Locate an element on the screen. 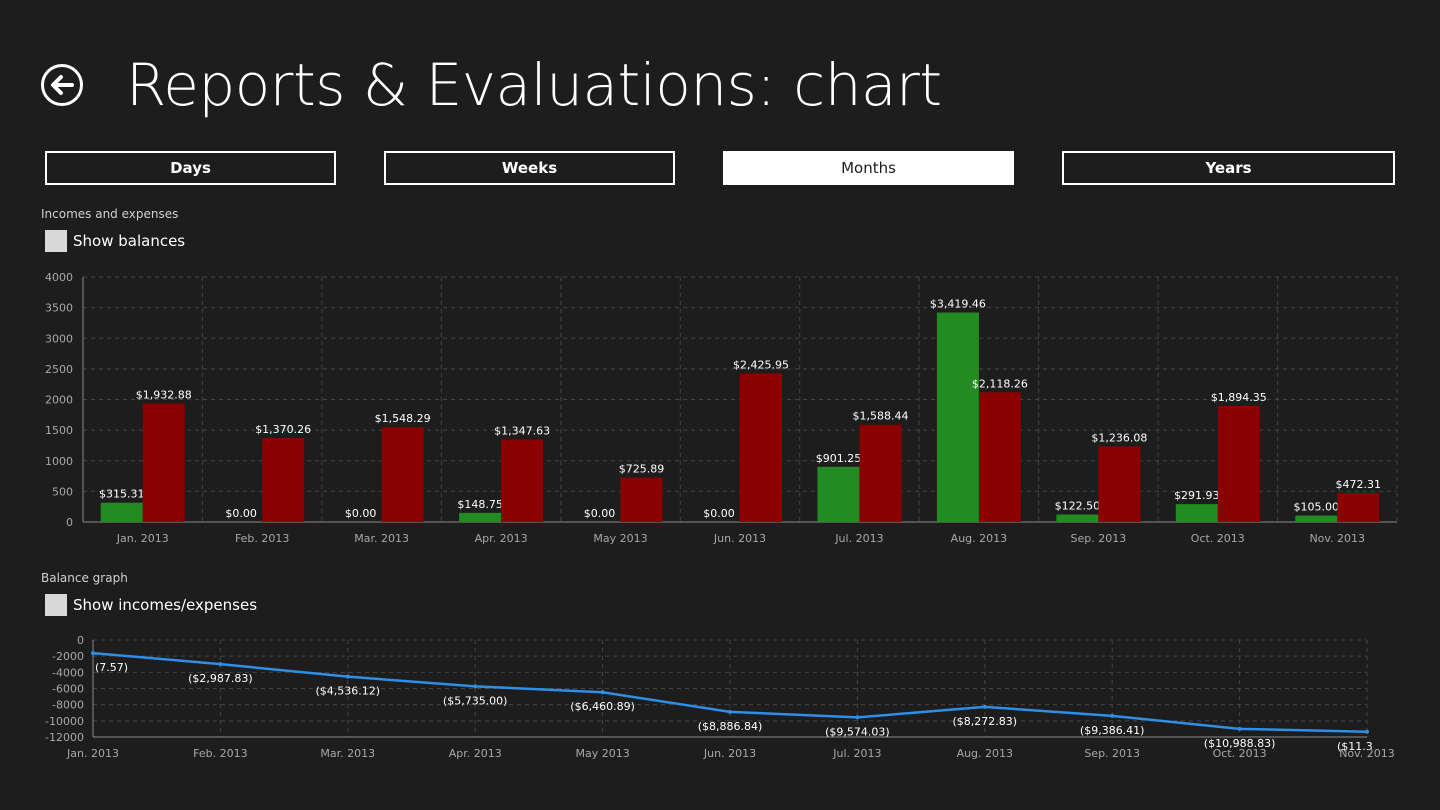  show-balances-toggle: Show balances is located at coordinates (115, 241).